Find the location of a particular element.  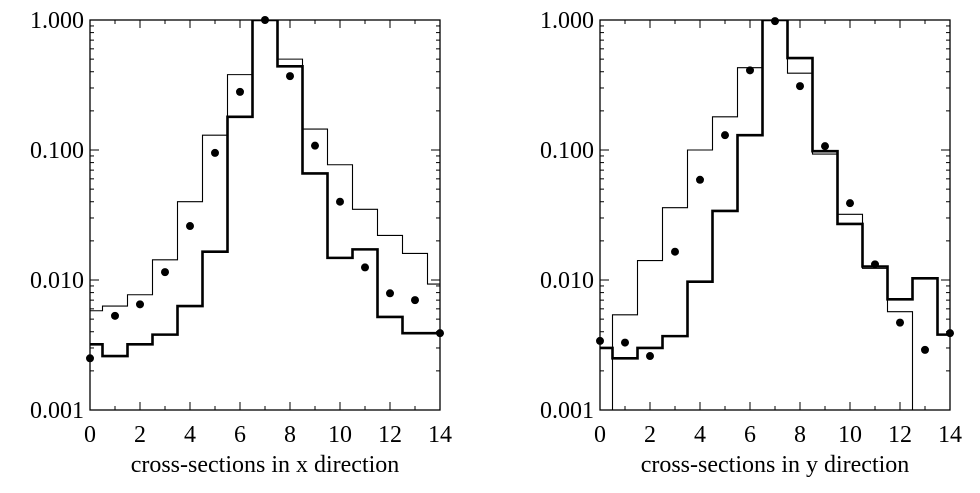

x-axis-title: cross-sections in y direction is located at coordinates (775, 465).